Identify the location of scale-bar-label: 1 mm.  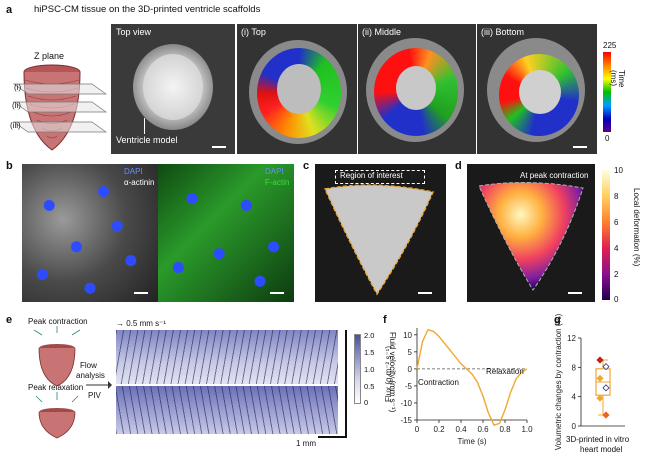
(306, 443).